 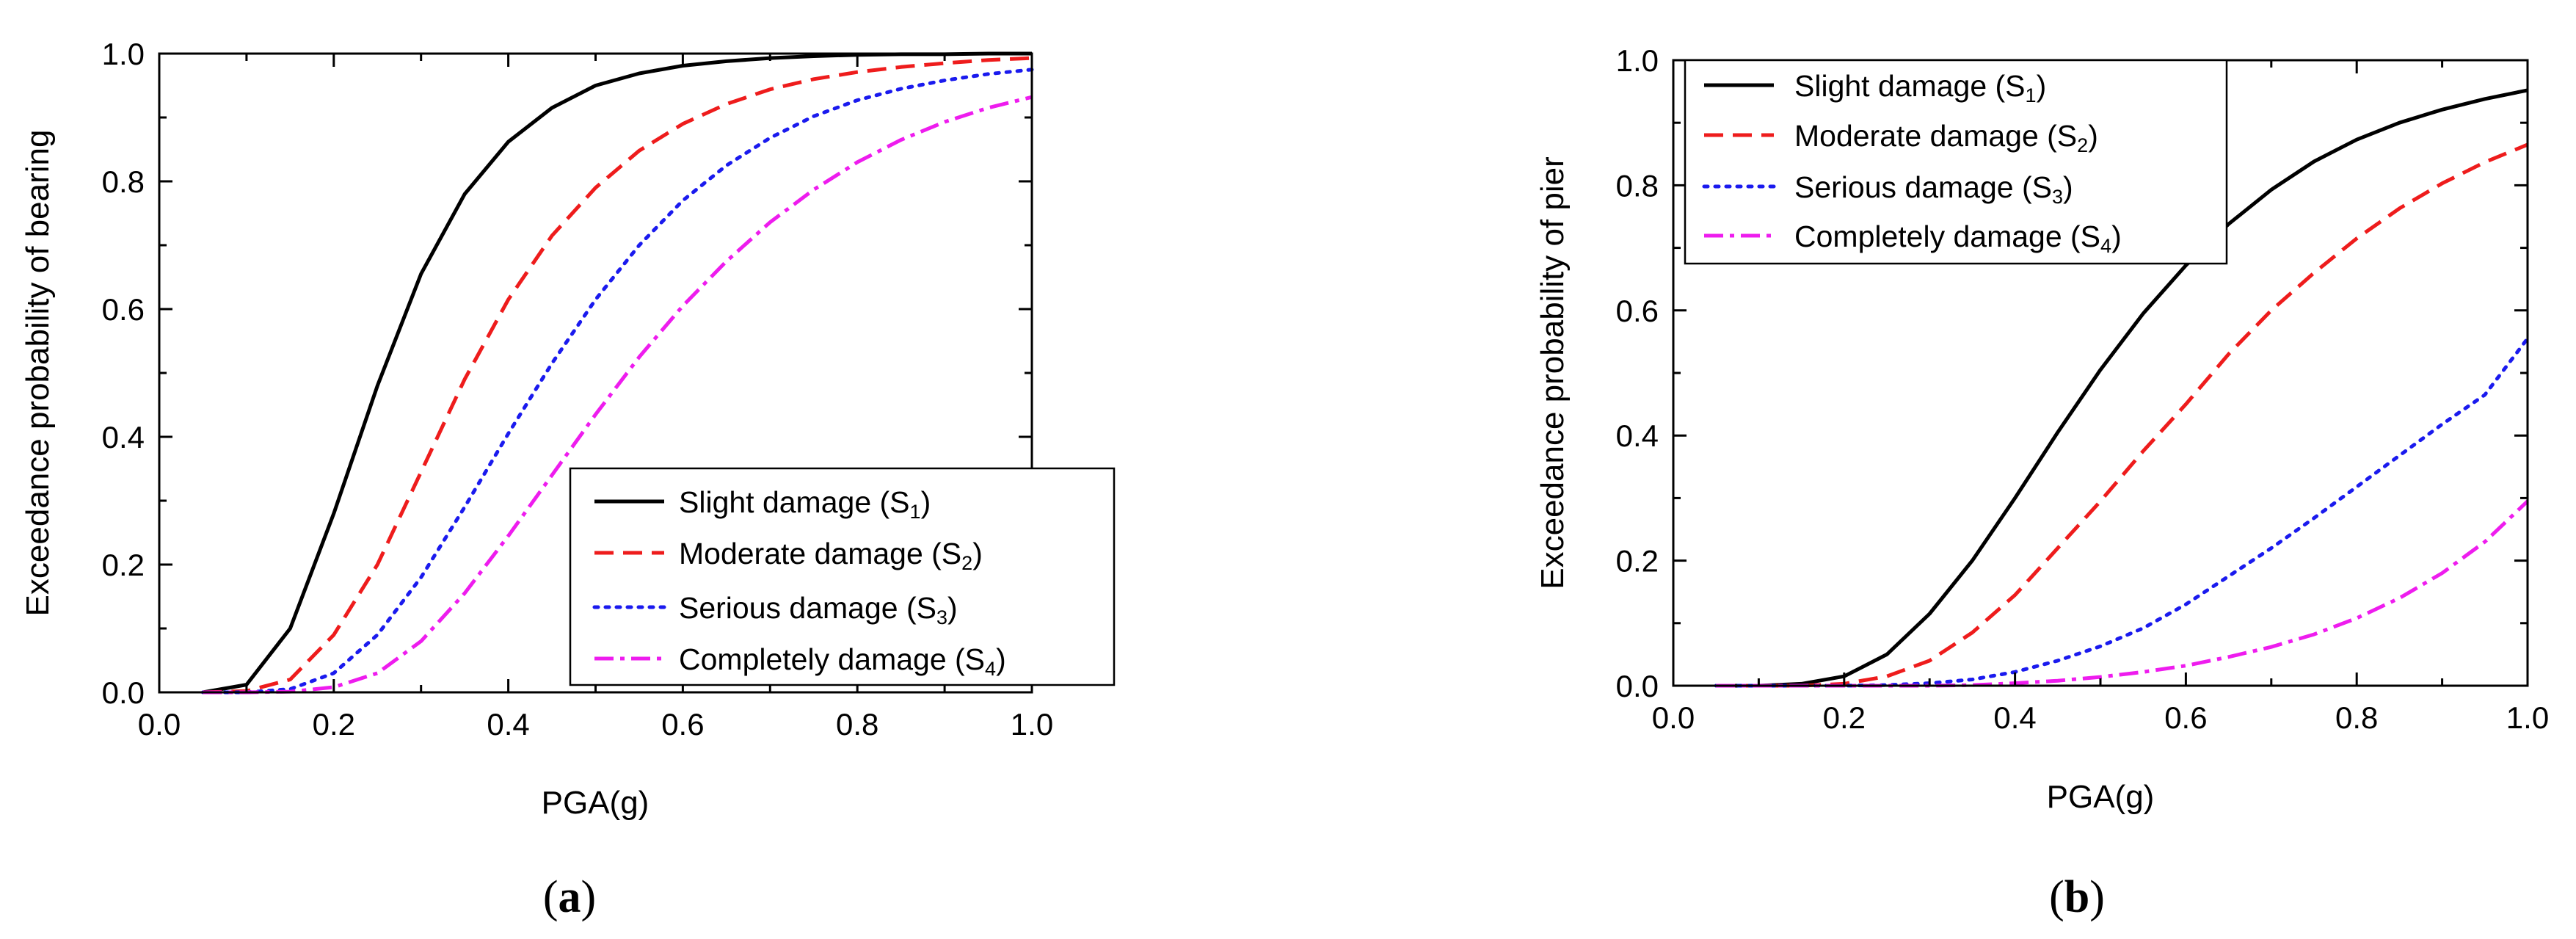 I want to click on panel-a-legend-item: Completely damage (S4), so click(x=800, y=661).